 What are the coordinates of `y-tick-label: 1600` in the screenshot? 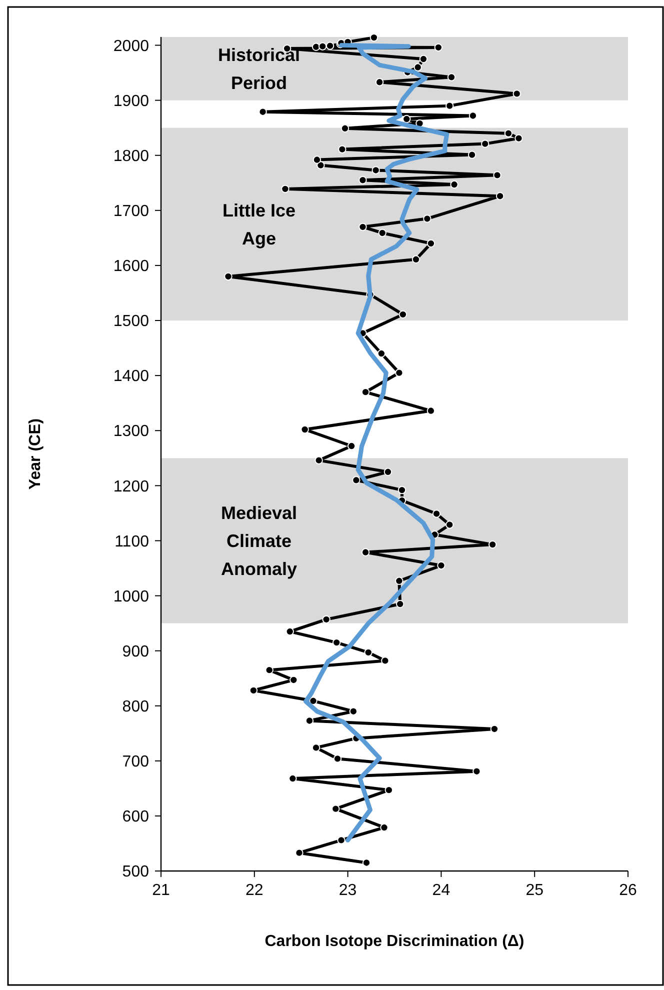 It's located at (131, 267).